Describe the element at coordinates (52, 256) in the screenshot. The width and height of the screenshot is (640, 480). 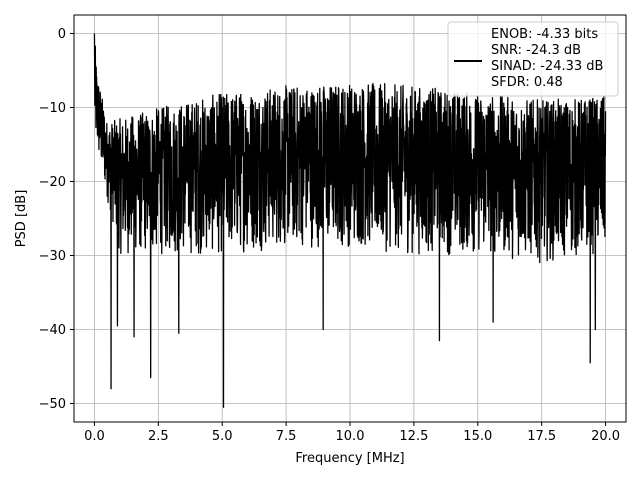
I see `y-tick-label: −30` at that location.